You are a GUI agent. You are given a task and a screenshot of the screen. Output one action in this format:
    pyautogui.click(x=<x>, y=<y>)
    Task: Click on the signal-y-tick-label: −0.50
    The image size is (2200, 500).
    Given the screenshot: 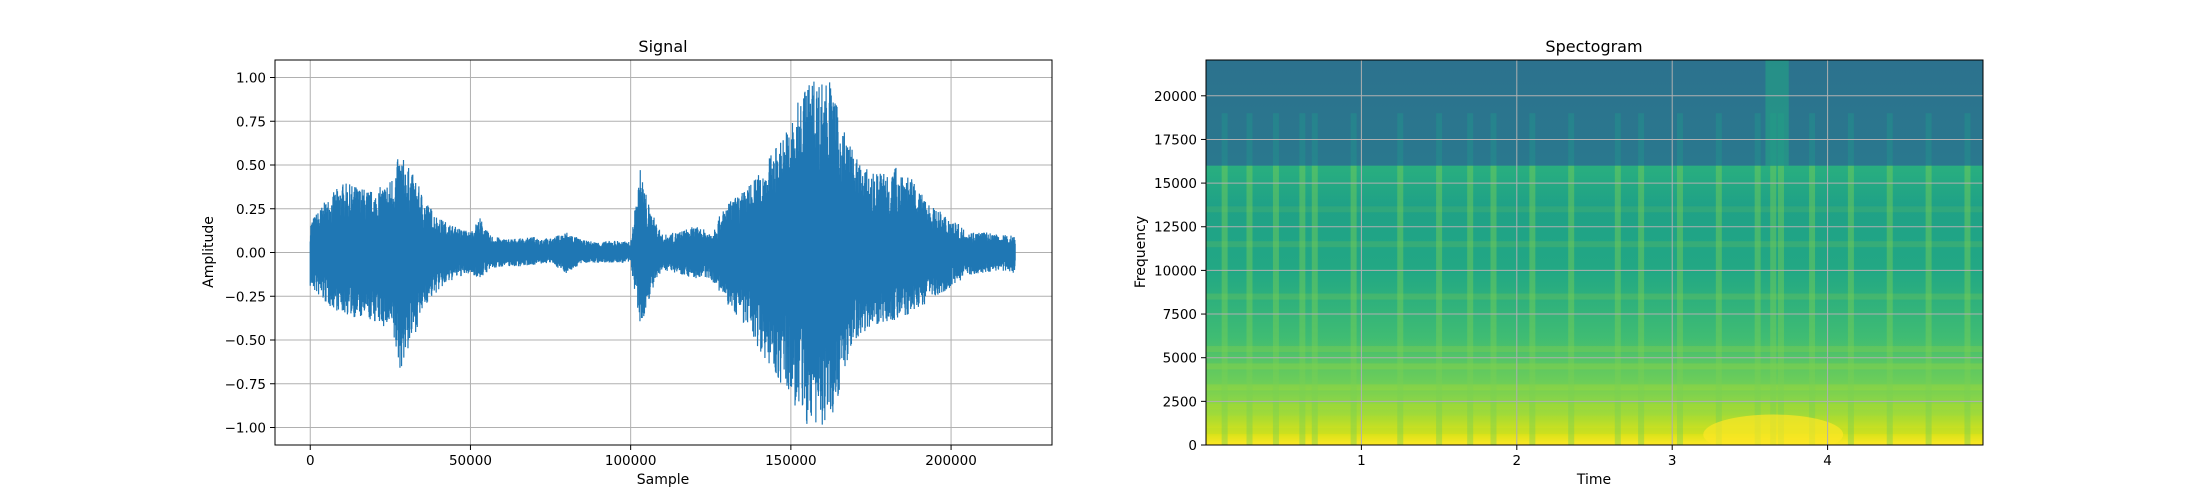 What is the action you would take?
    pyautogui.click(x=245, y=341)
    